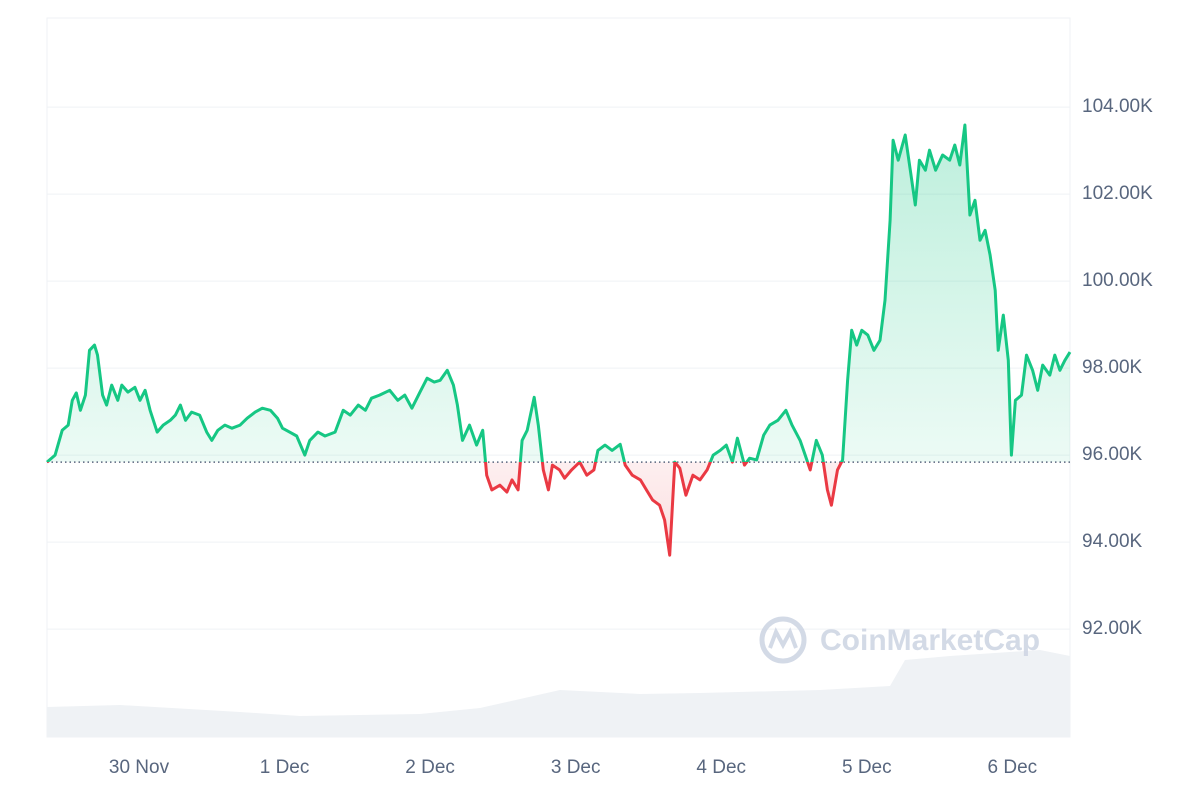 This screenshot has height=800, width=1200. I want to click on watermark-logo, so click(783, 640).